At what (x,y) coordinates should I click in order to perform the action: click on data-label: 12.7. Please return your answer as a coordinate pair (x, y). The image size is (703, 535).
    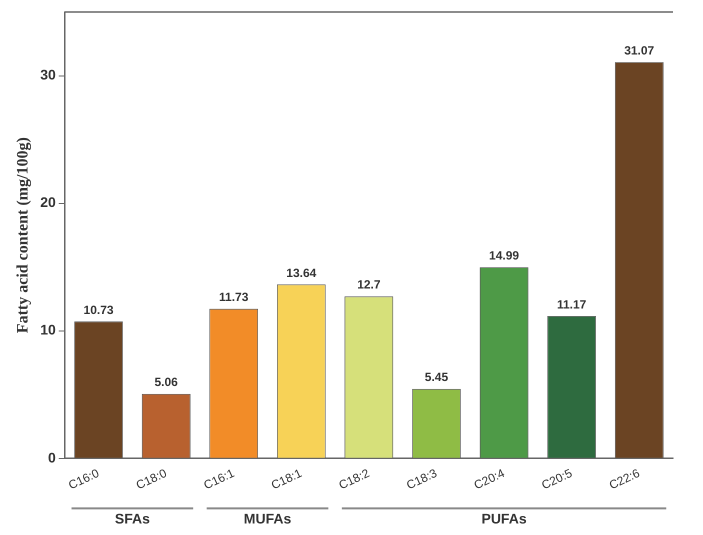
    Looking at the image, I should click on (369, 285).